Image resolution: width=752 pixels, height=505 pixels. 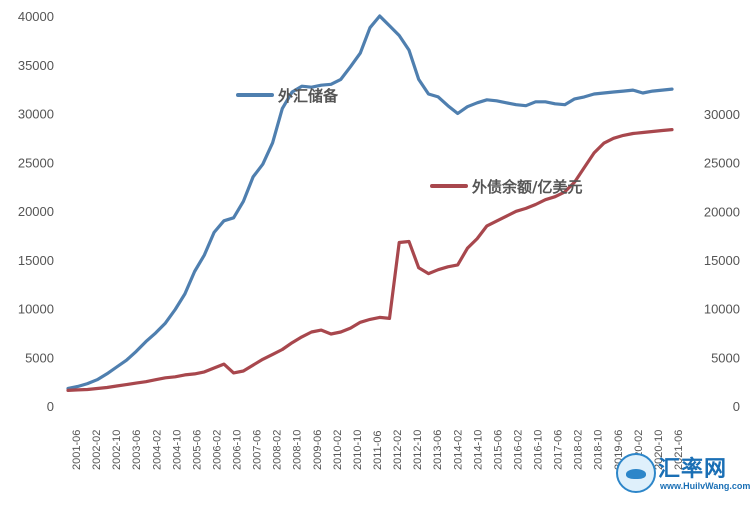 I want to click on x-tick-label: 2015-06, so click(x=498, y=450).